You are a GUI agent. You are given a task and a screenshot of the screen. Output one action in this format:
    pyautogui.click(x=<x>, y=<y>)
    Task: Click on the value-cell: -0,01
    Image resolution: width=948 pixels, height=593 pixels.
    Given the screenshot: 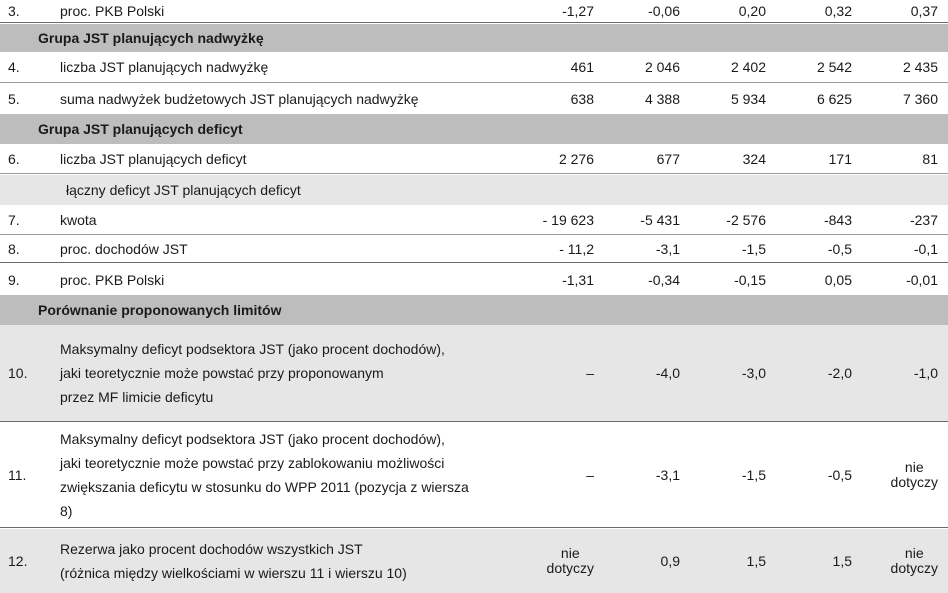 What is the action you would take?
    pyautogui.click(x=922, y=279)
    